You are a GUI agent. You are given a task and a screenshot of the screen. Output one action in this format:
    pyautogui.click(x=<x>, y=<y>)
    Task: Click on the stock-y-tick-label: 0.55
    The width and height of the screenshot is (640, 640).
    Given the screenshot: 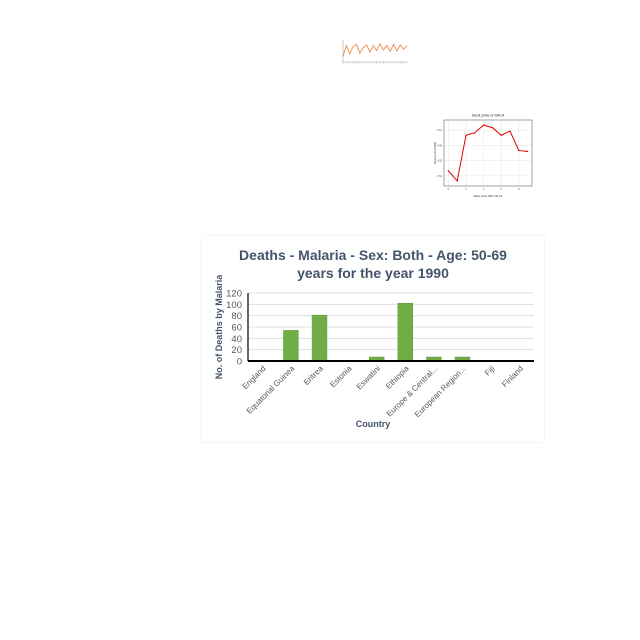 What is the action you would take?
    pyautogui.click(x=440, y=161)
    